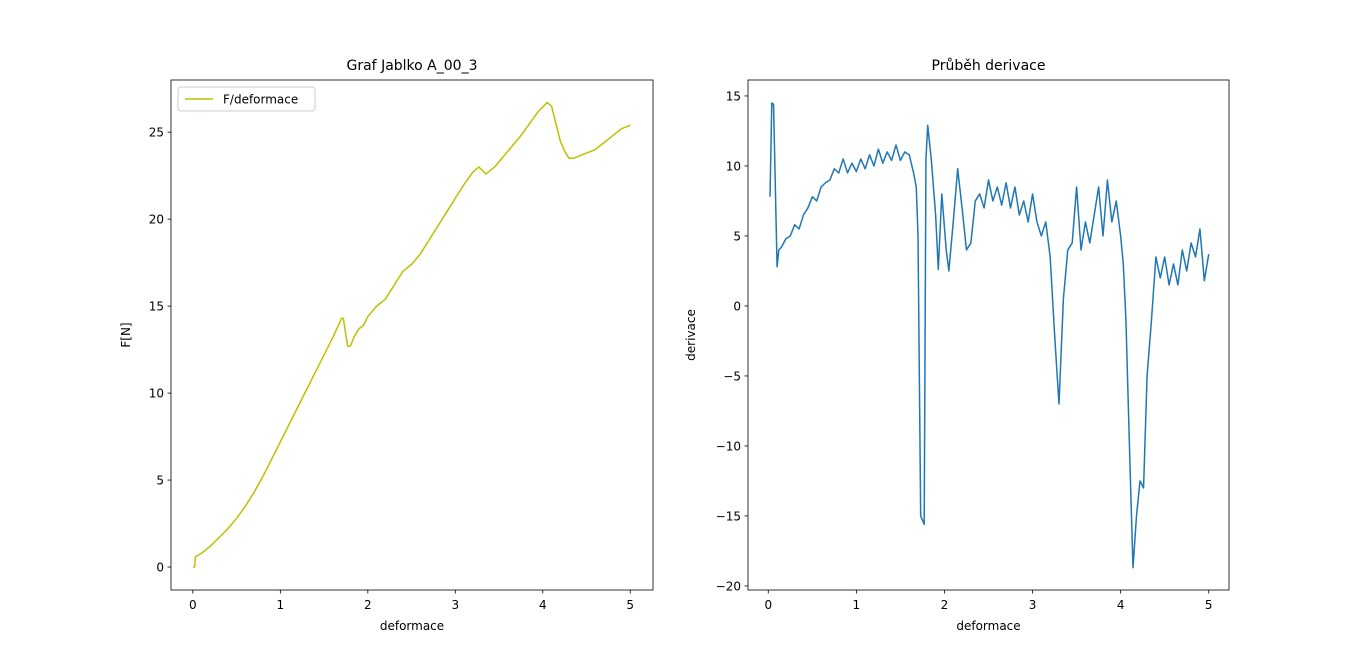 Image resolution: width=1366 pixels, height=667 pixels. I want to click on y-tick-label: −20, so click(728, 586).